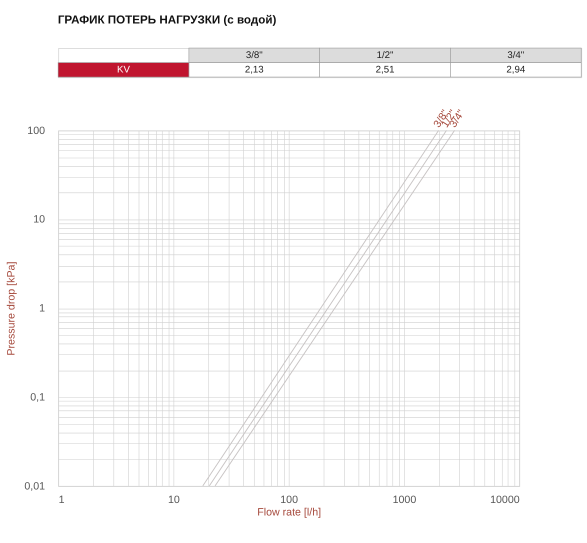 The width and height of the screenshot is (587, 543). I want to click on text: KV, so click(123, 70).